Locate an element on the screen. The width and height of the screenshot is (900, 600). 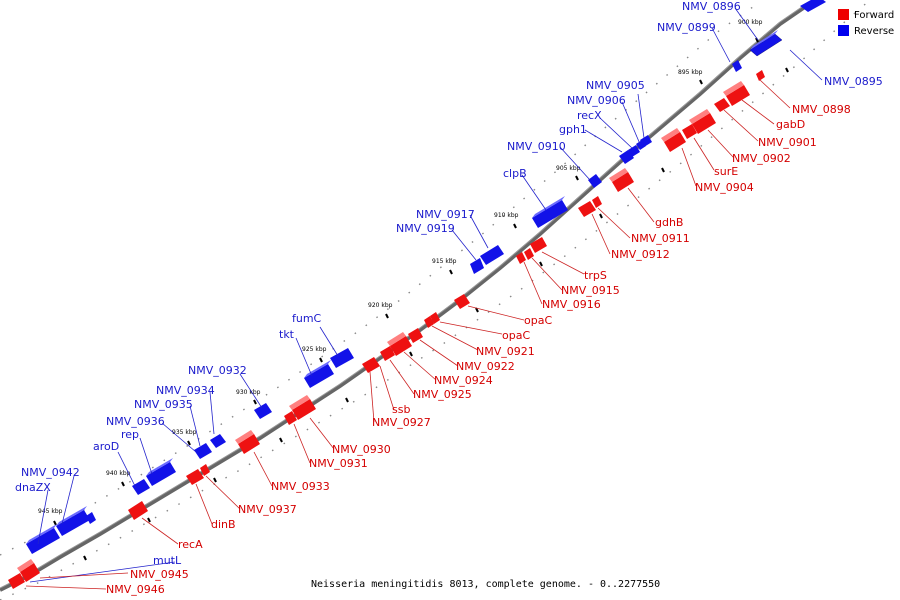
label-NMV_0933: NMV_0933 is located at coordinates (300, 486).